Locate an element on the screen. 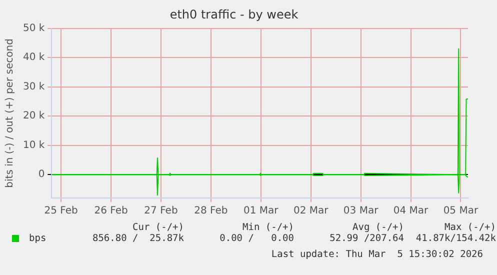  text: Last update: Thu Mar 5 15:30:02 2026 is located at coordinates (377, 254).